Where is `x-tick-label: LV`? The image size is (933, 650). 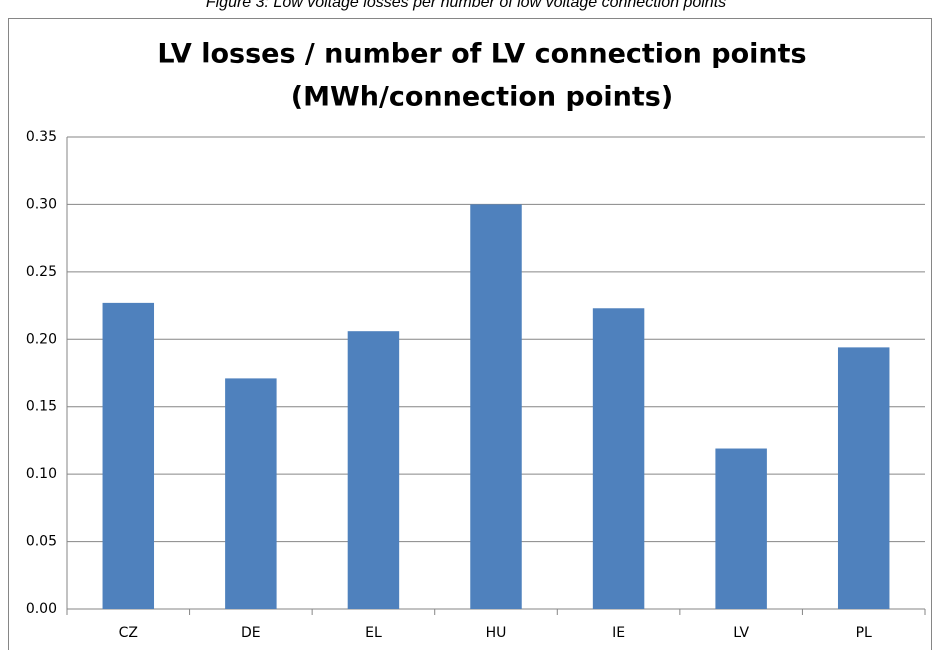
x-tick-label: LV is located at coordinates (741, 633).